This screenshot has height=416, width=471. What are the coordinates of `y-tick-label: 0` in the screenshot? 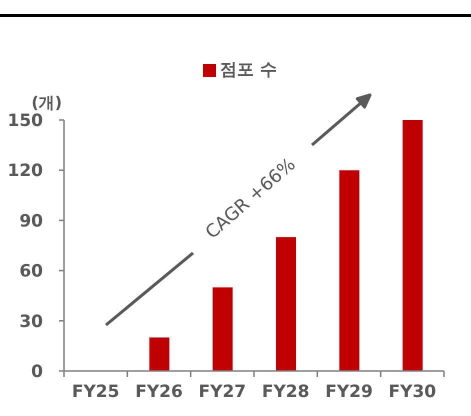 It's located at (37, 372).